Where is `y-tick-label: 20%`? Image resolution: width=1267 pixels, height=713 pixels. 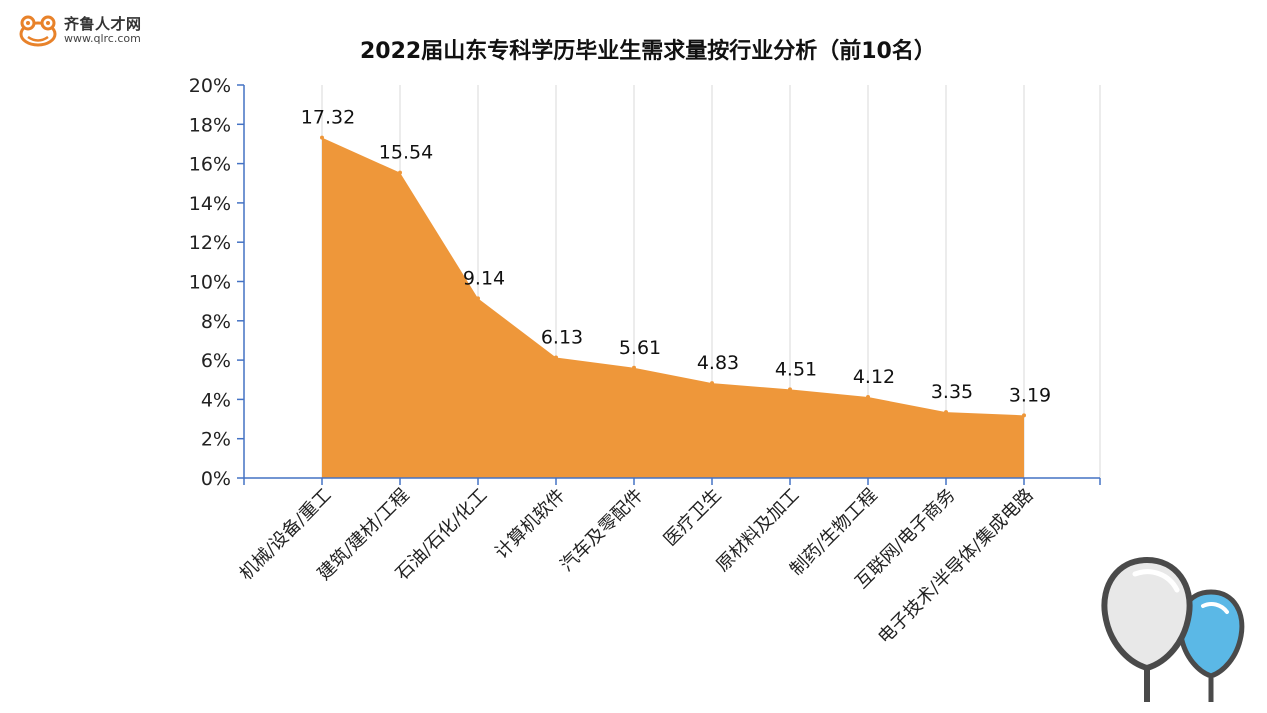 y-tick-label: 20% is located at coordinates (210, 86).